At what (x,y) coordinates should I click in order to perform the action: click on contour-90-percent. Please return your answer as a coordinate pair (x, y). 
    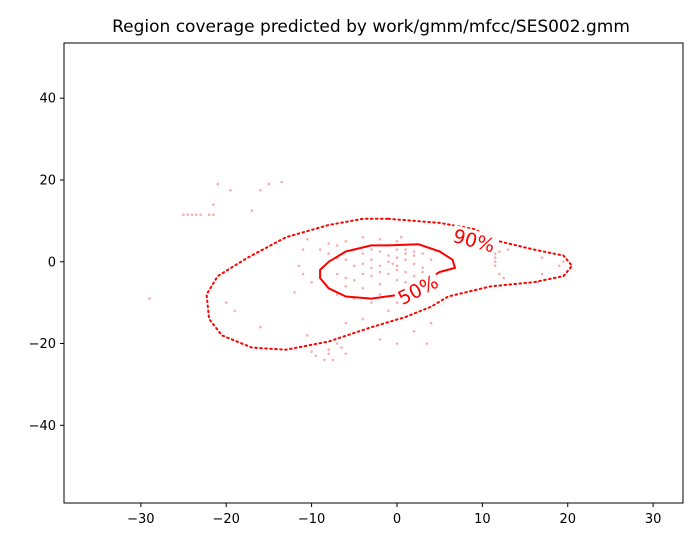
    Looking at the image, I should click on (389, 284).